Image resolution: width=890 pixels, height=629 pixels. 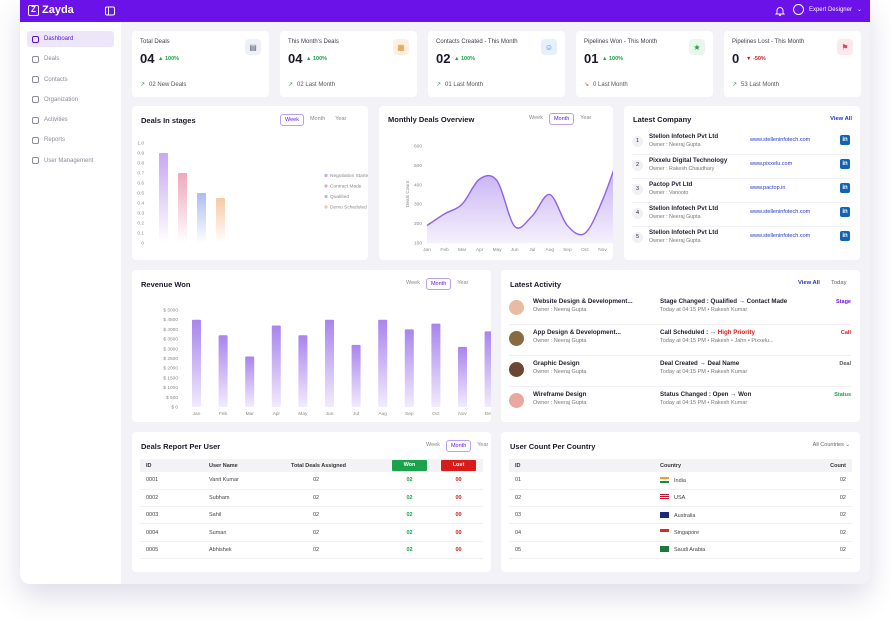 I want to click on trend-down-icon: ↘, so click(x=587, y=85).